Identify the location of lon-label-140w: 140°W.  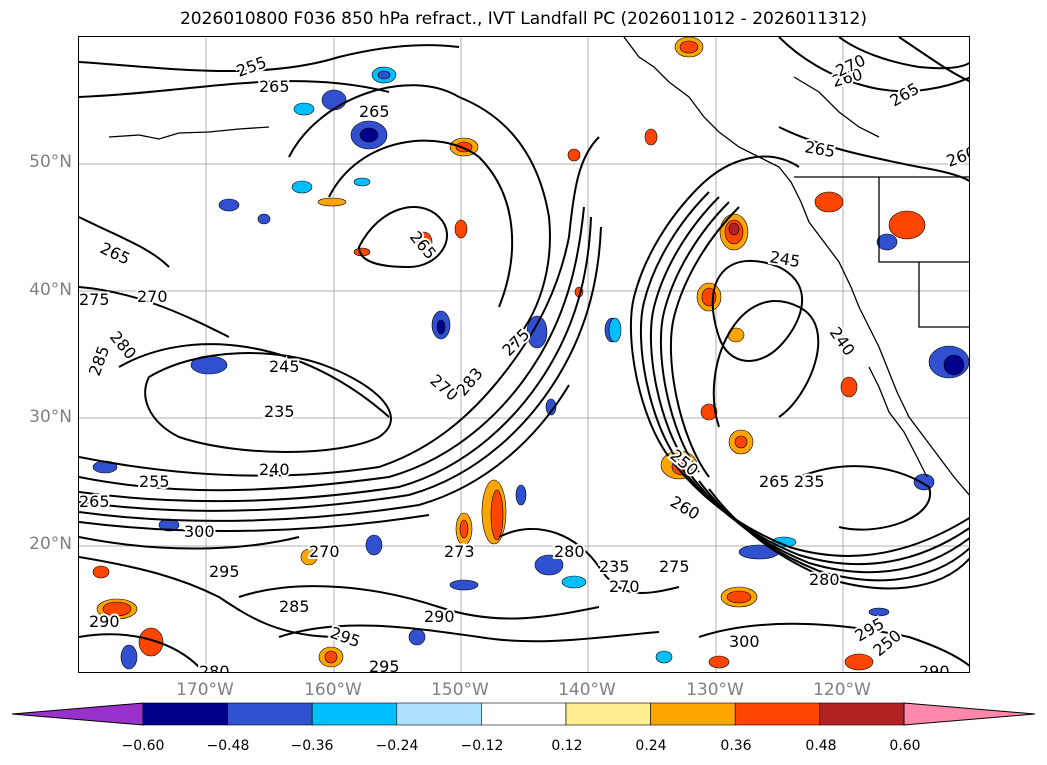
(587, 690).